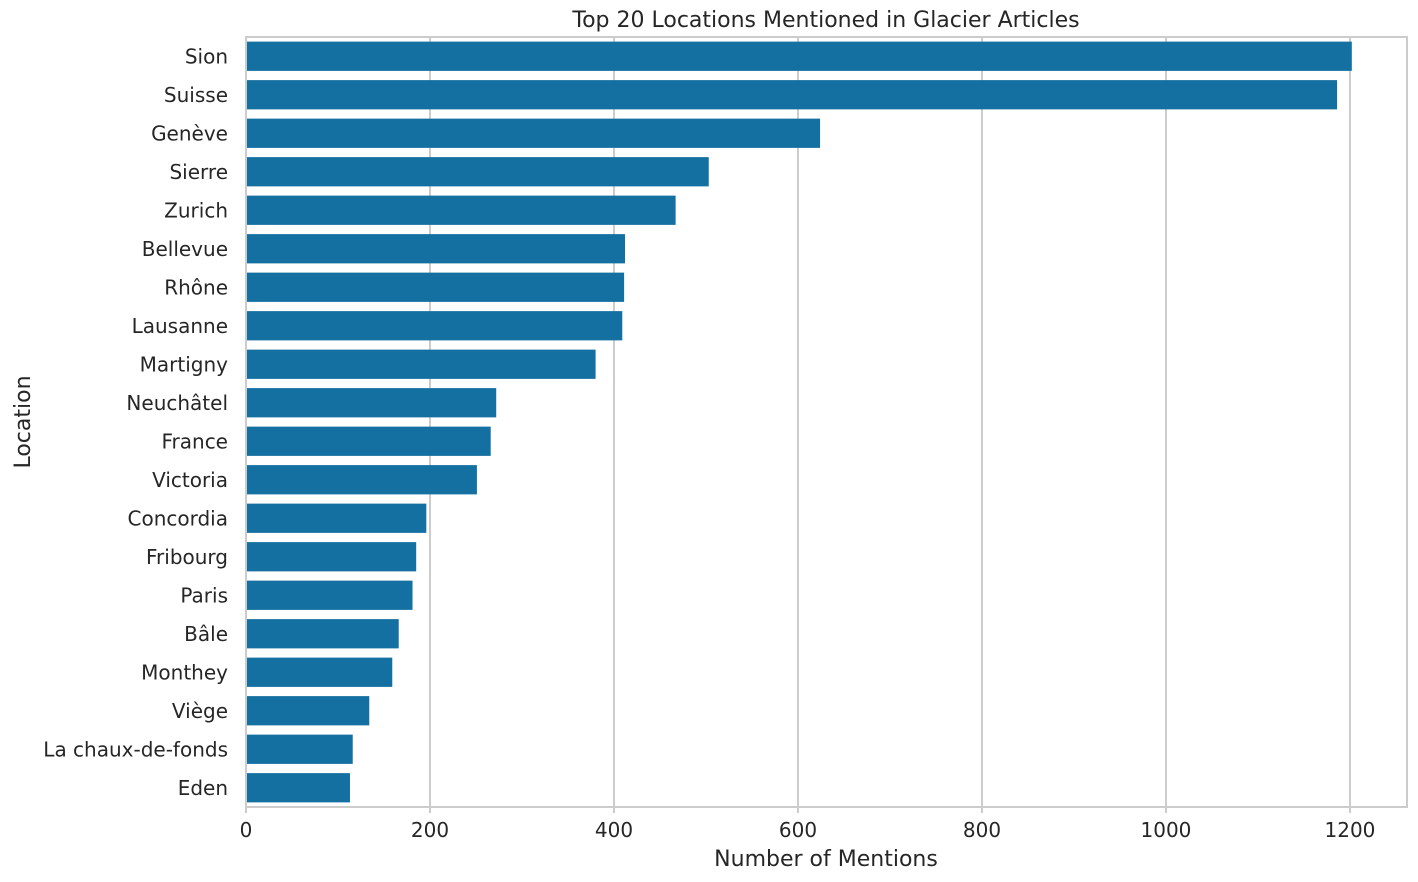 The width and height of the screenshot is (1418, 882). What do you see at coordinates (194, 441) in the screenshot?
I see `y-tick-label: France` at bounding box center [194, 441].